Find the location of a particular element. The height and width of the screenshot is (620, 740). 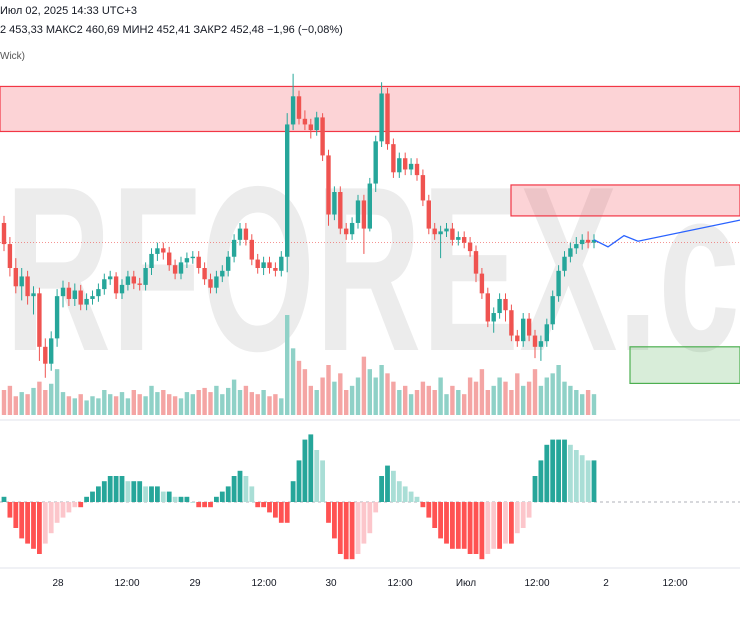

zone-demand is located at coordinates (684, 365).